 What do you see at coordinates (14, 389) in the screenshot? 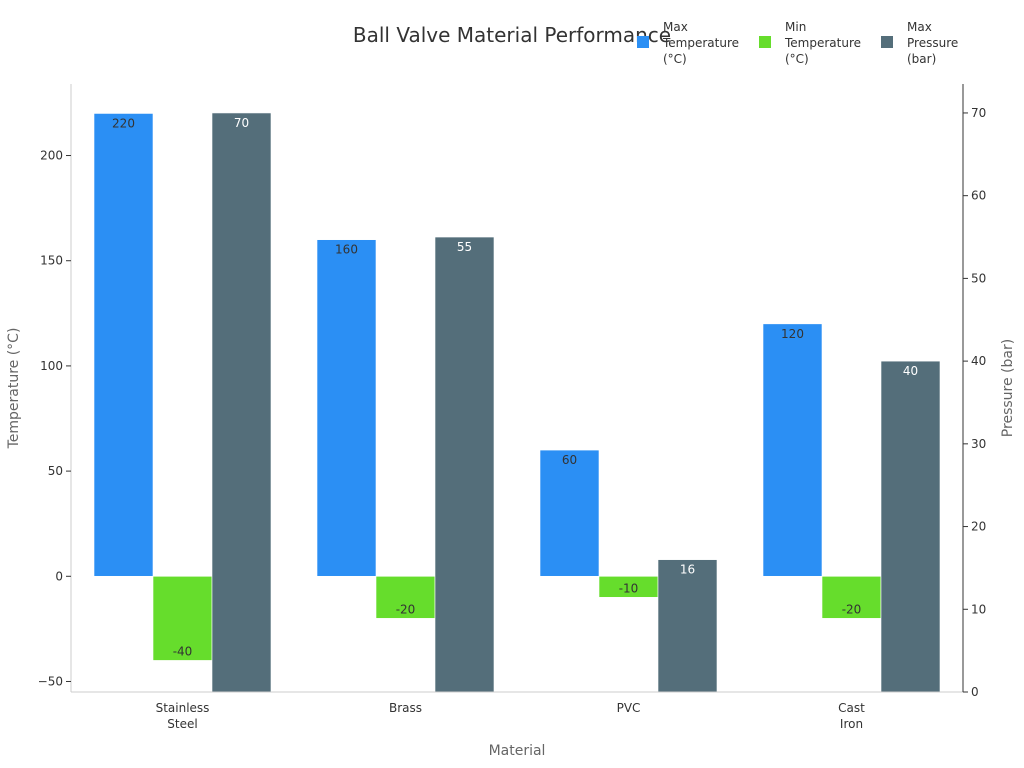
I see `left-y-axis-title: Temperature (°C)` at bounding box center [14, 389].